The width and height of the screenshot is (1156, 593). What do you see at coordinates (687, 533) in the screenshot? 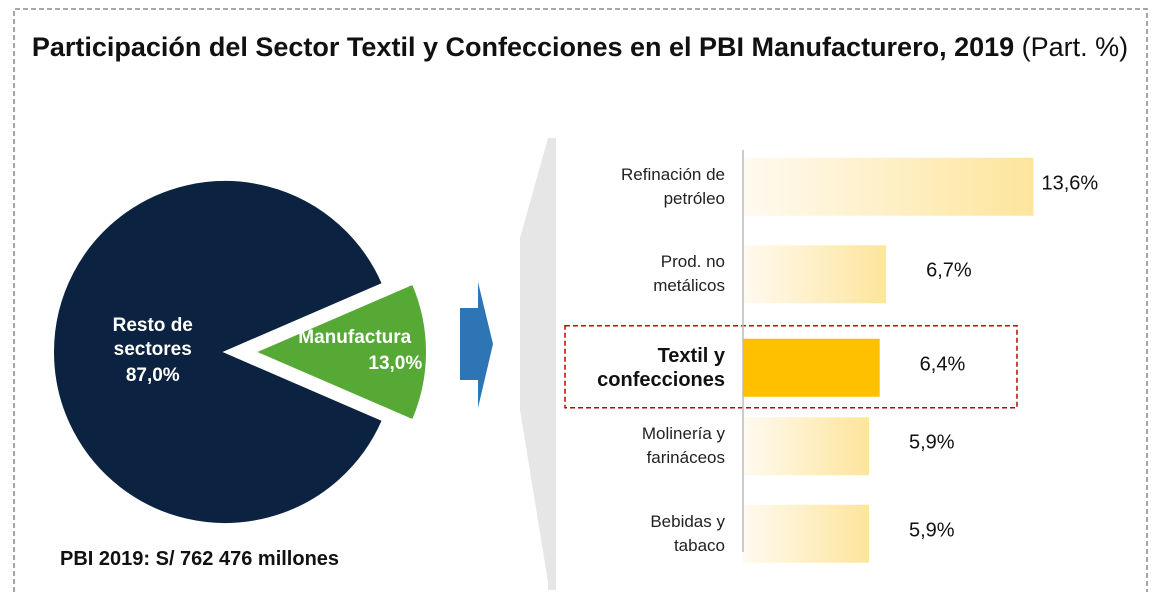
I see `category-label: Bebidas y tabaco` at bounding box center [687, 533].